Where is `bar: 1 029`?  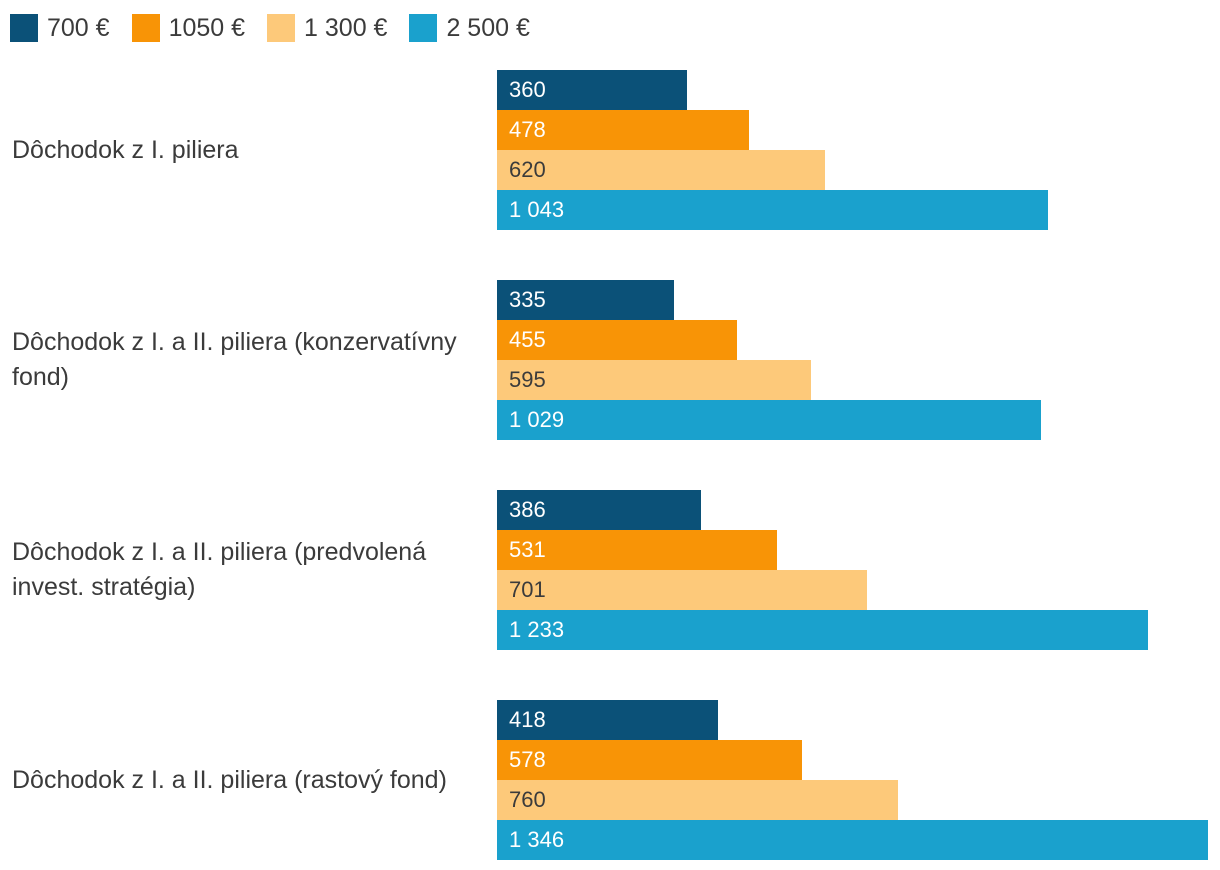 bar: 1 029 is located at coordinates (769, 420).